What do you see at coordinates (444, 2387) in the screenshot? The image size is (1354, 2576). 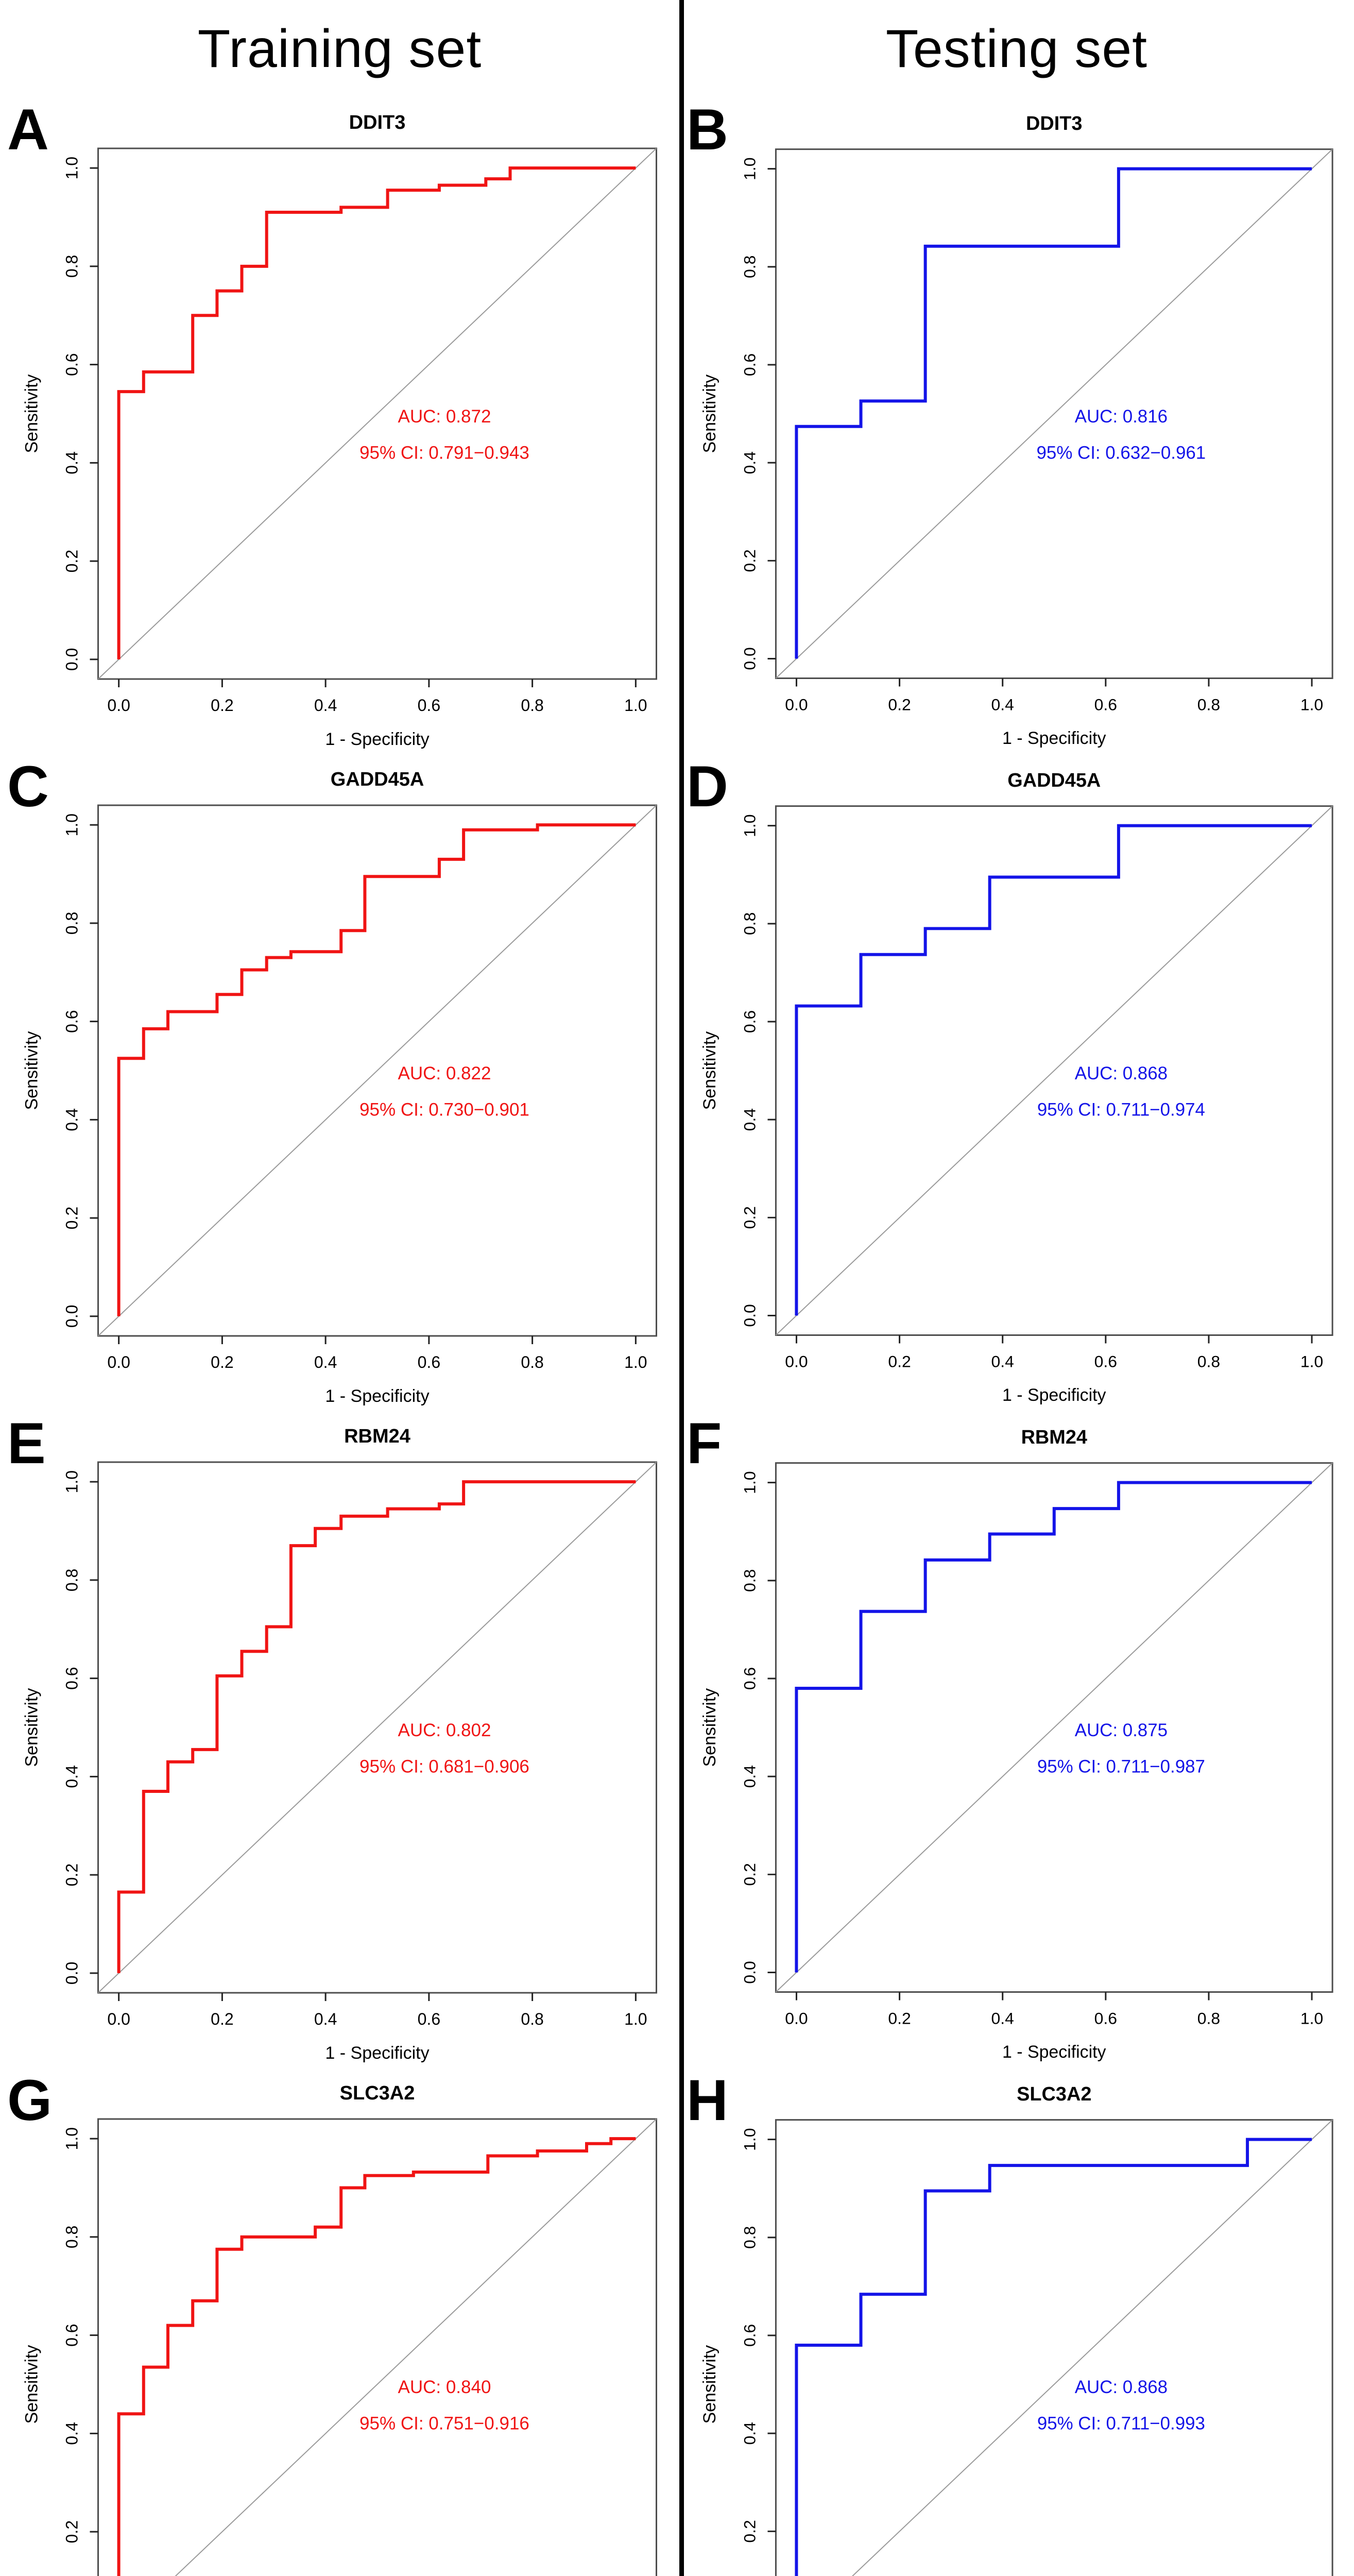 I see `auc-annotation: AUC: 0.840` at bounding box center [444, 2387].